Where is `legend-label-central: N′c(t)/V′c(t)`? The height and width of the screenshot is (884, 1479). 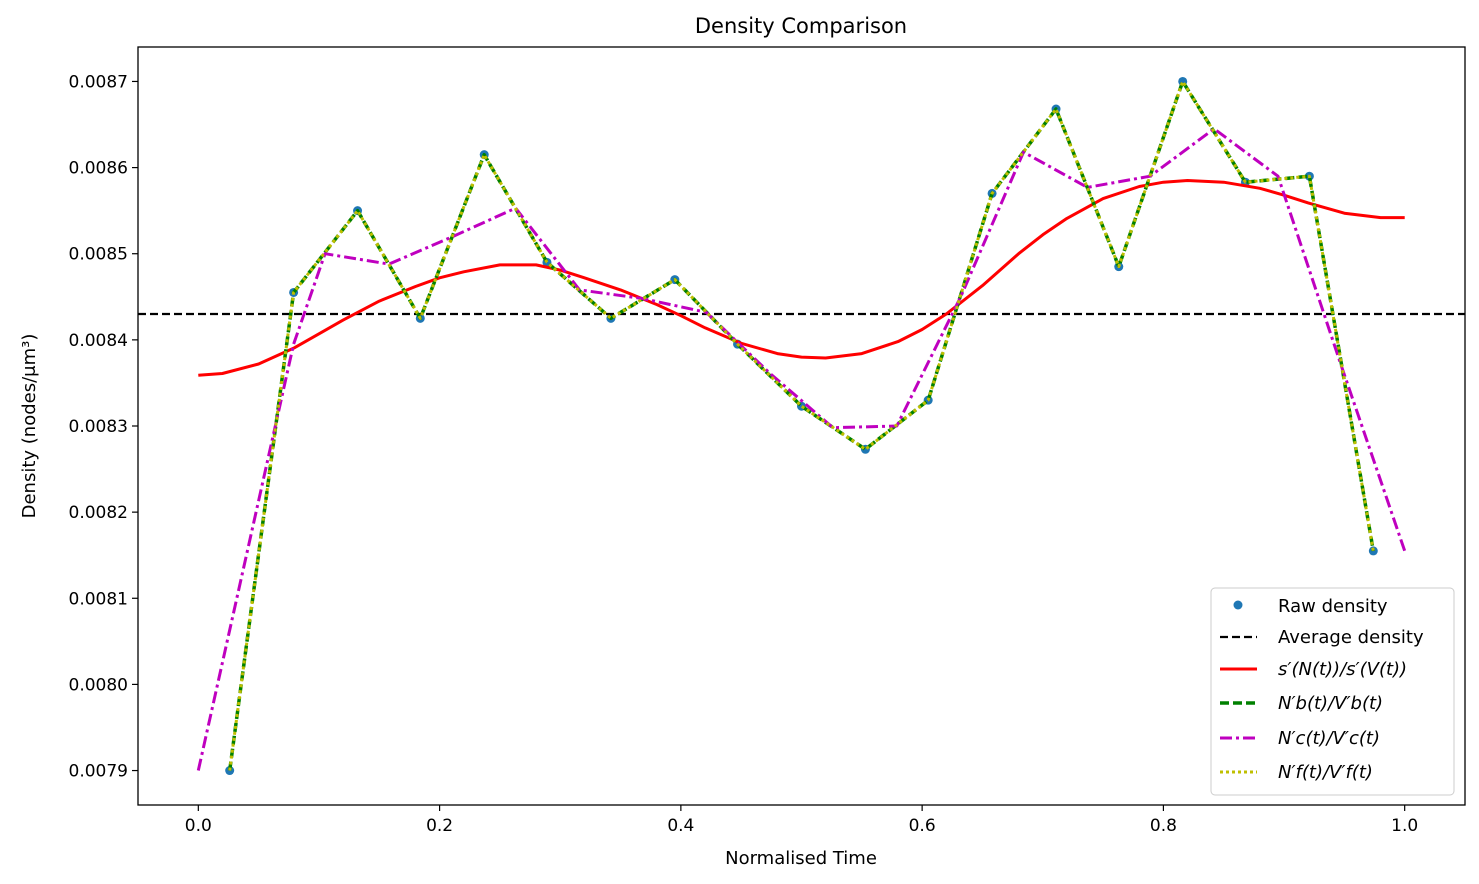 legend-label-central: N′c(t)/V′c(t) is located at coordinates (1329, 738).